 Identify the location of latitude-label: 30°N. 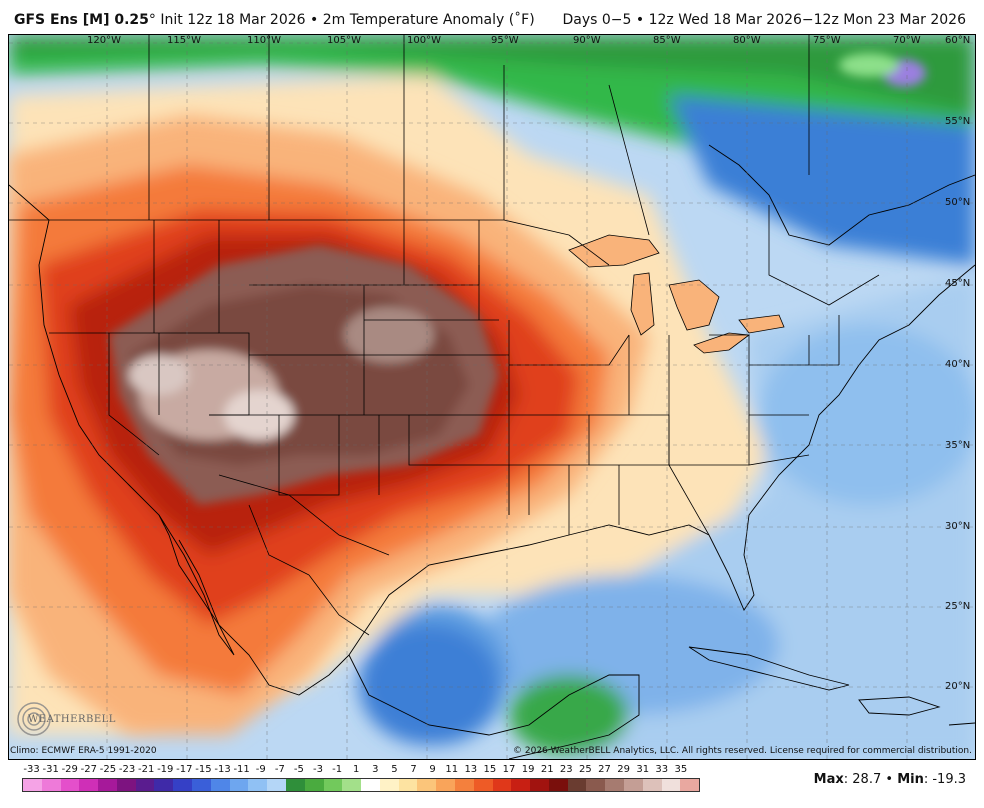
(958, 526).